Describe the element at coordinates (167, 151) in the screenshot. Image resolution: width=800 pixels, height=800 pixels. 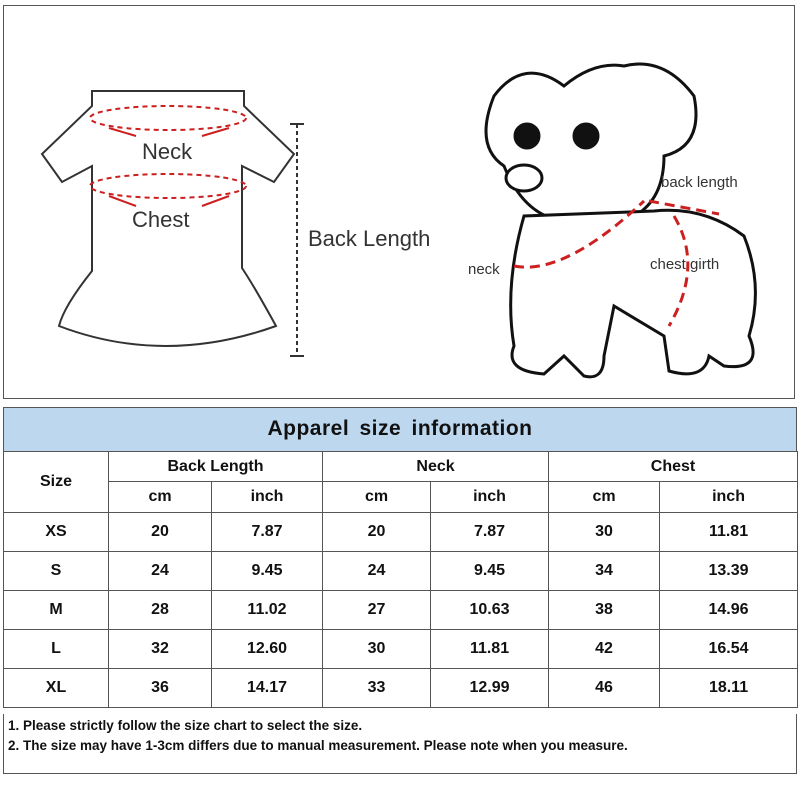
I see `shirt-neck-label: Neck` at that location.